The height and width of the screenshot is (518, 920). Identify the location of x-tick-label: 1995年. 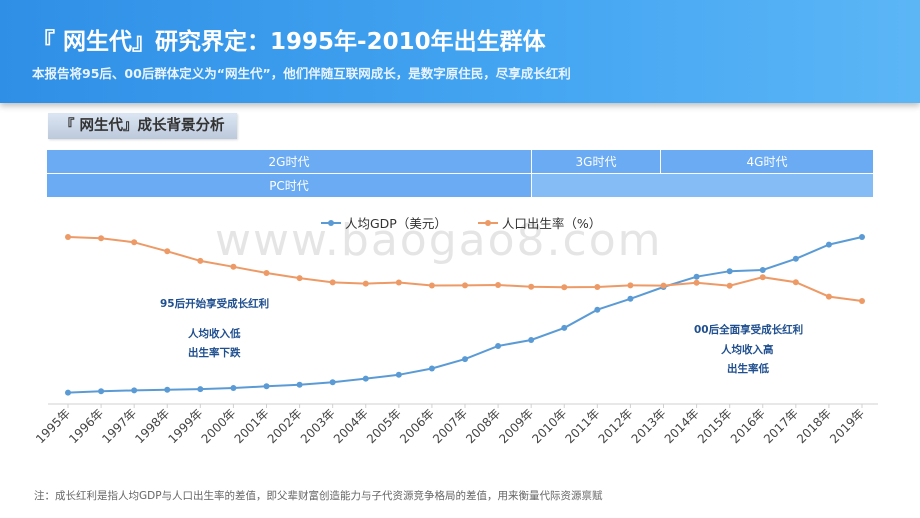
(53, 426).